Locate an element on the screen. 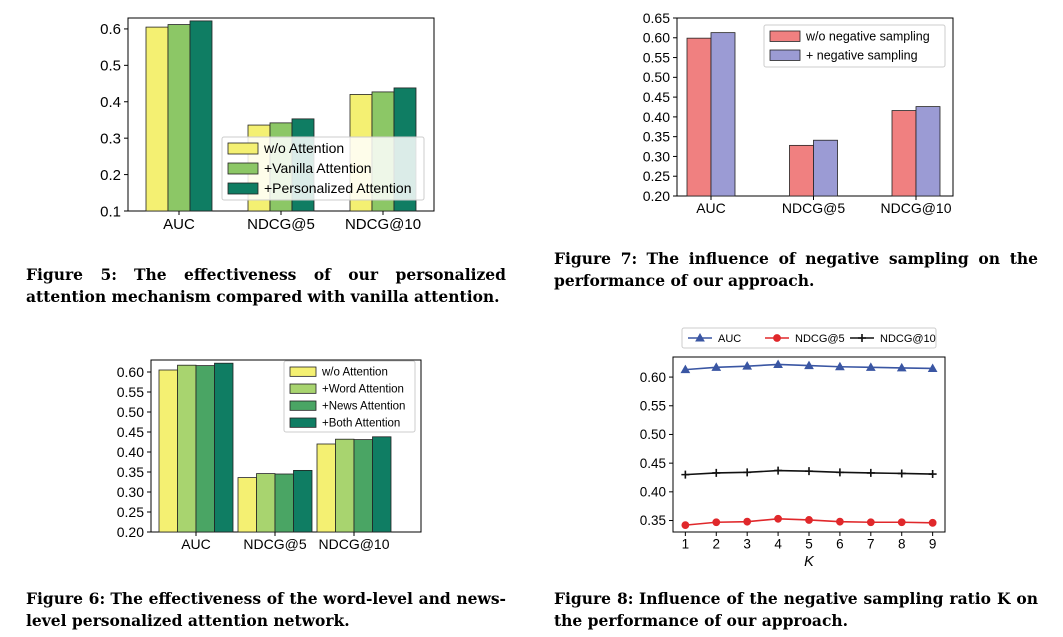 The image size is (1063, 637). y-tick-label: 0.4 is located at coordinates (110, 102).